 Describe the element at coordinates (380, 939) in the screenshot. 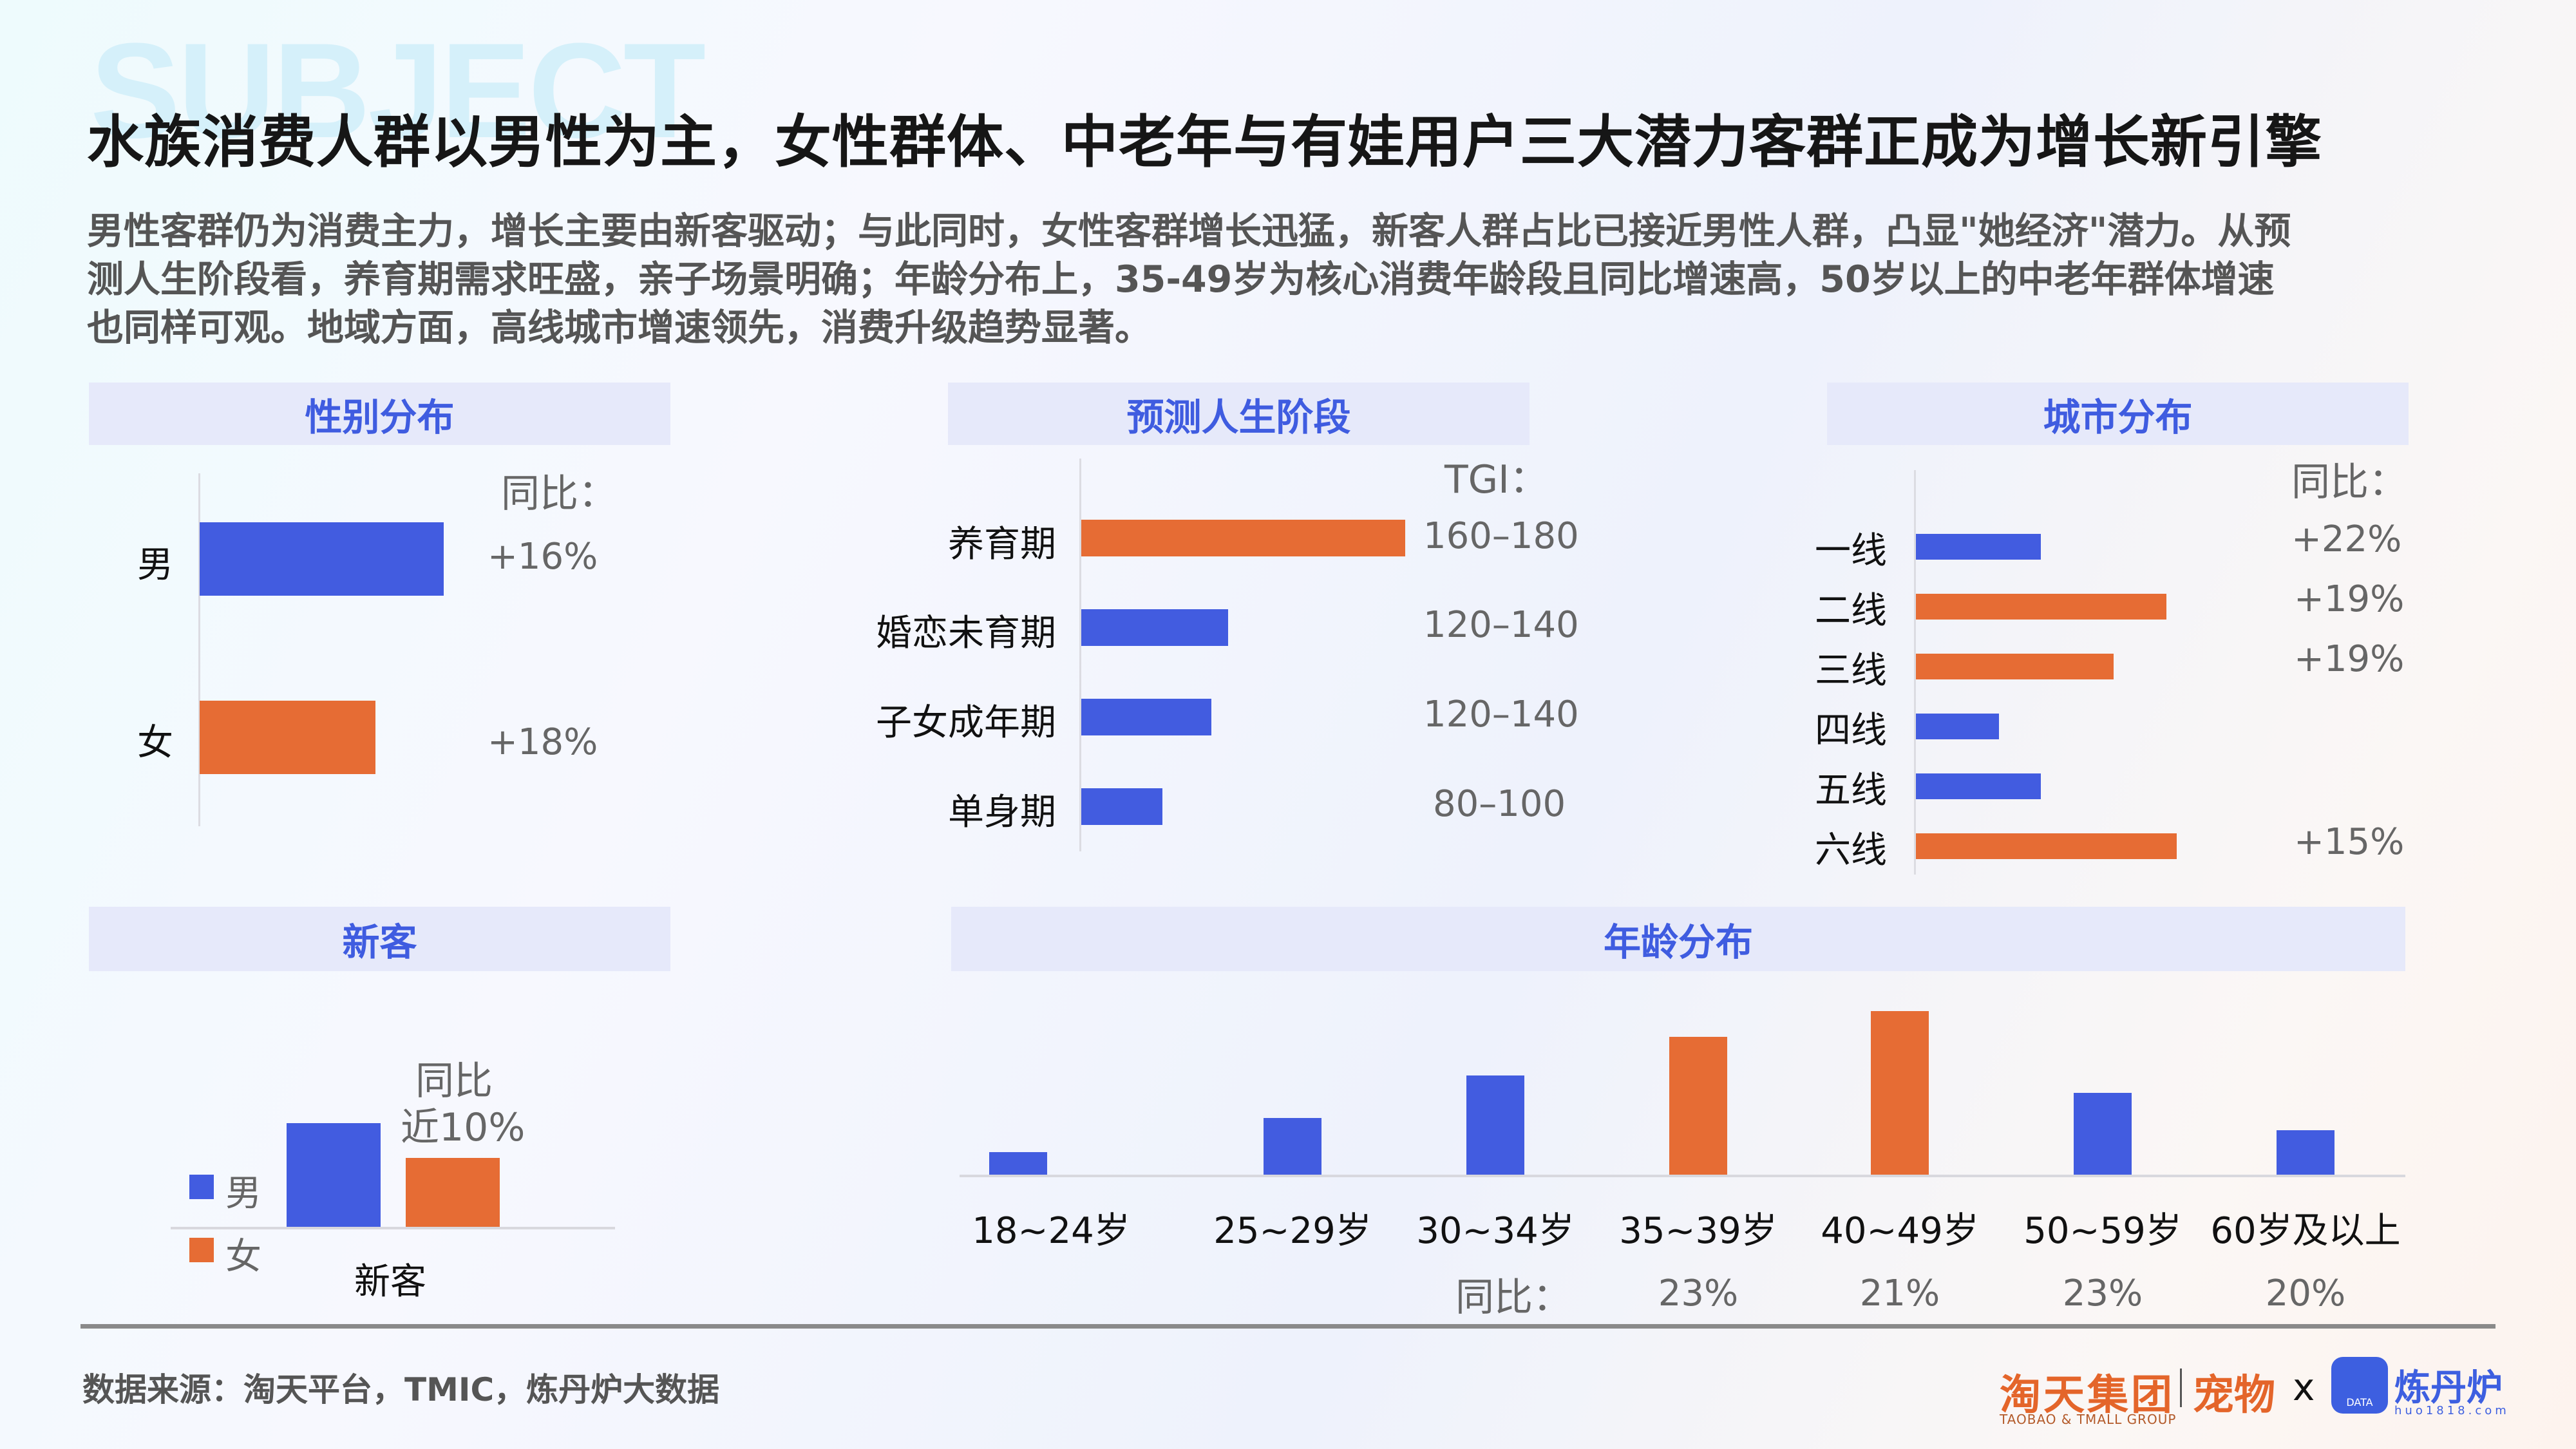

I see `new-customer-panel-header: 新客` at that location.